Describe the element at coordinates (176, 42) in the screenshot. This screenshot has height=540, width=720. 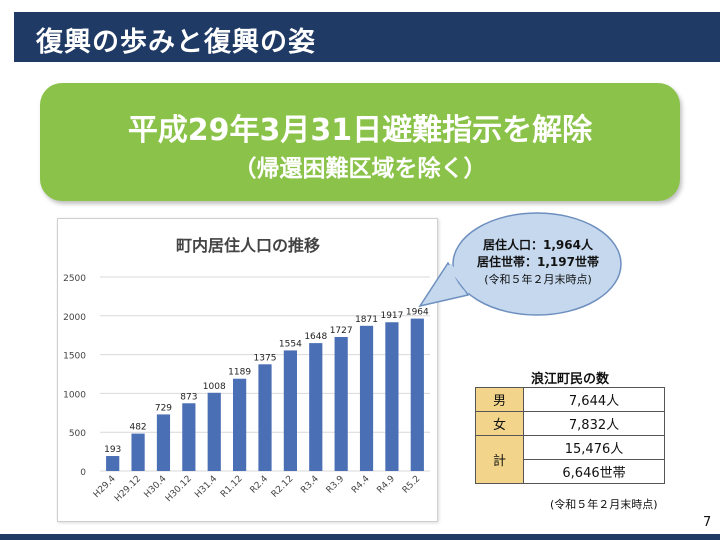
I see `page-title: 復興の歩みと復興の姿` at that location.